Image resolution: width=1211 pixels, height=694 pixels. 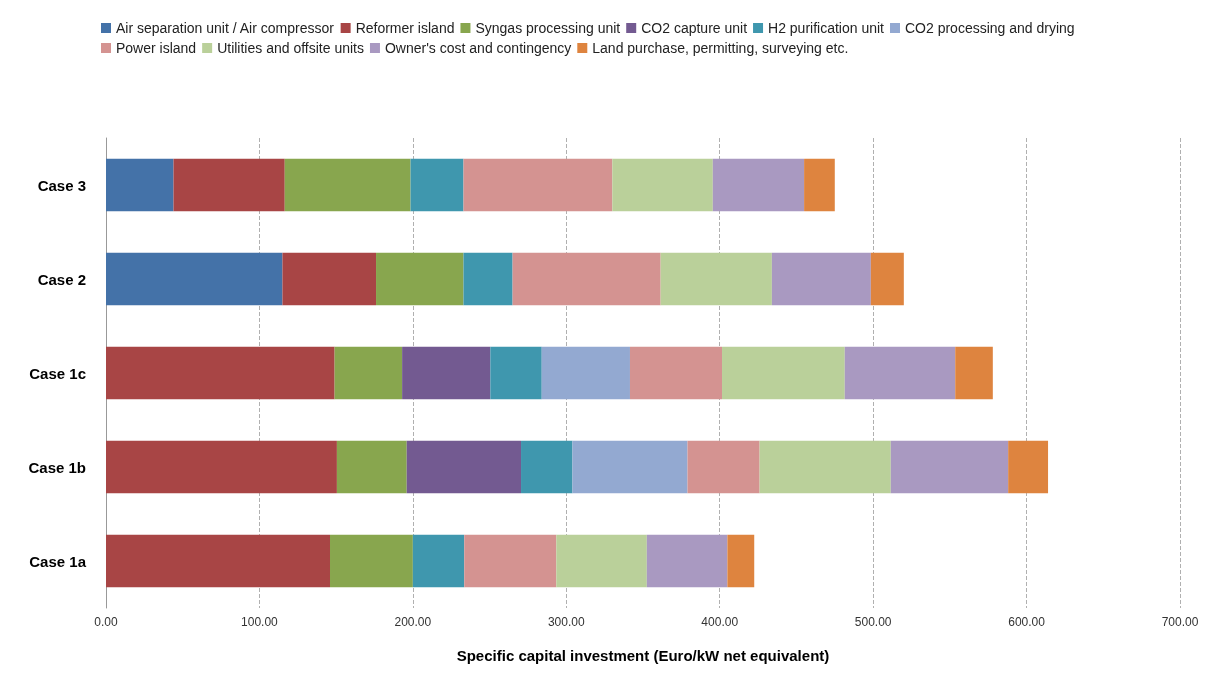 What do you see at coordinates (478, 48) in the screenshot?
I see `legend-label: Owner's cost and contingency` at bounding box center [478, 48].